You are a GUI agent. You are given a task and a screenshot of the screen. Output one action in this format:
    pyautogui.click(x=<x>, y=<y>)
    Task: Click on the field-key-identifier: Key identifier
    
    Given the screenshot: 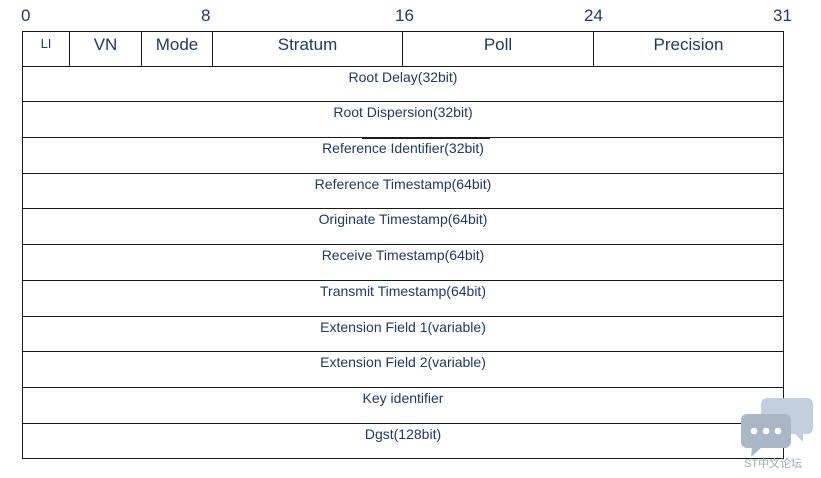 What is the action you would take?
    pyautogui.click(x=403, y=405)
    